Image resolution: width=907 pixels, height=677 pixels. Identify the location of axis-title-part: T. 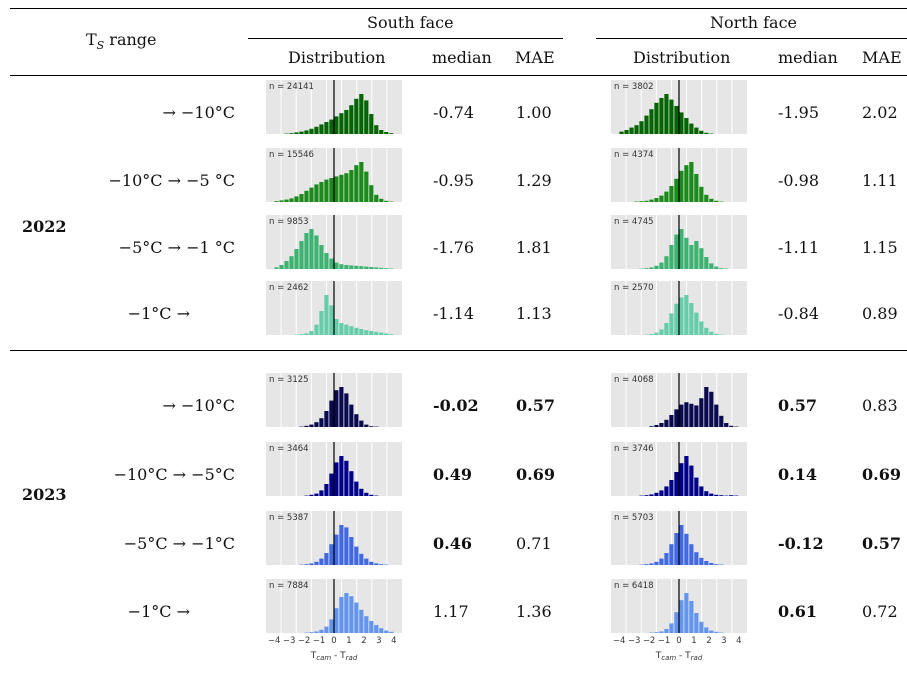
(658, 656).